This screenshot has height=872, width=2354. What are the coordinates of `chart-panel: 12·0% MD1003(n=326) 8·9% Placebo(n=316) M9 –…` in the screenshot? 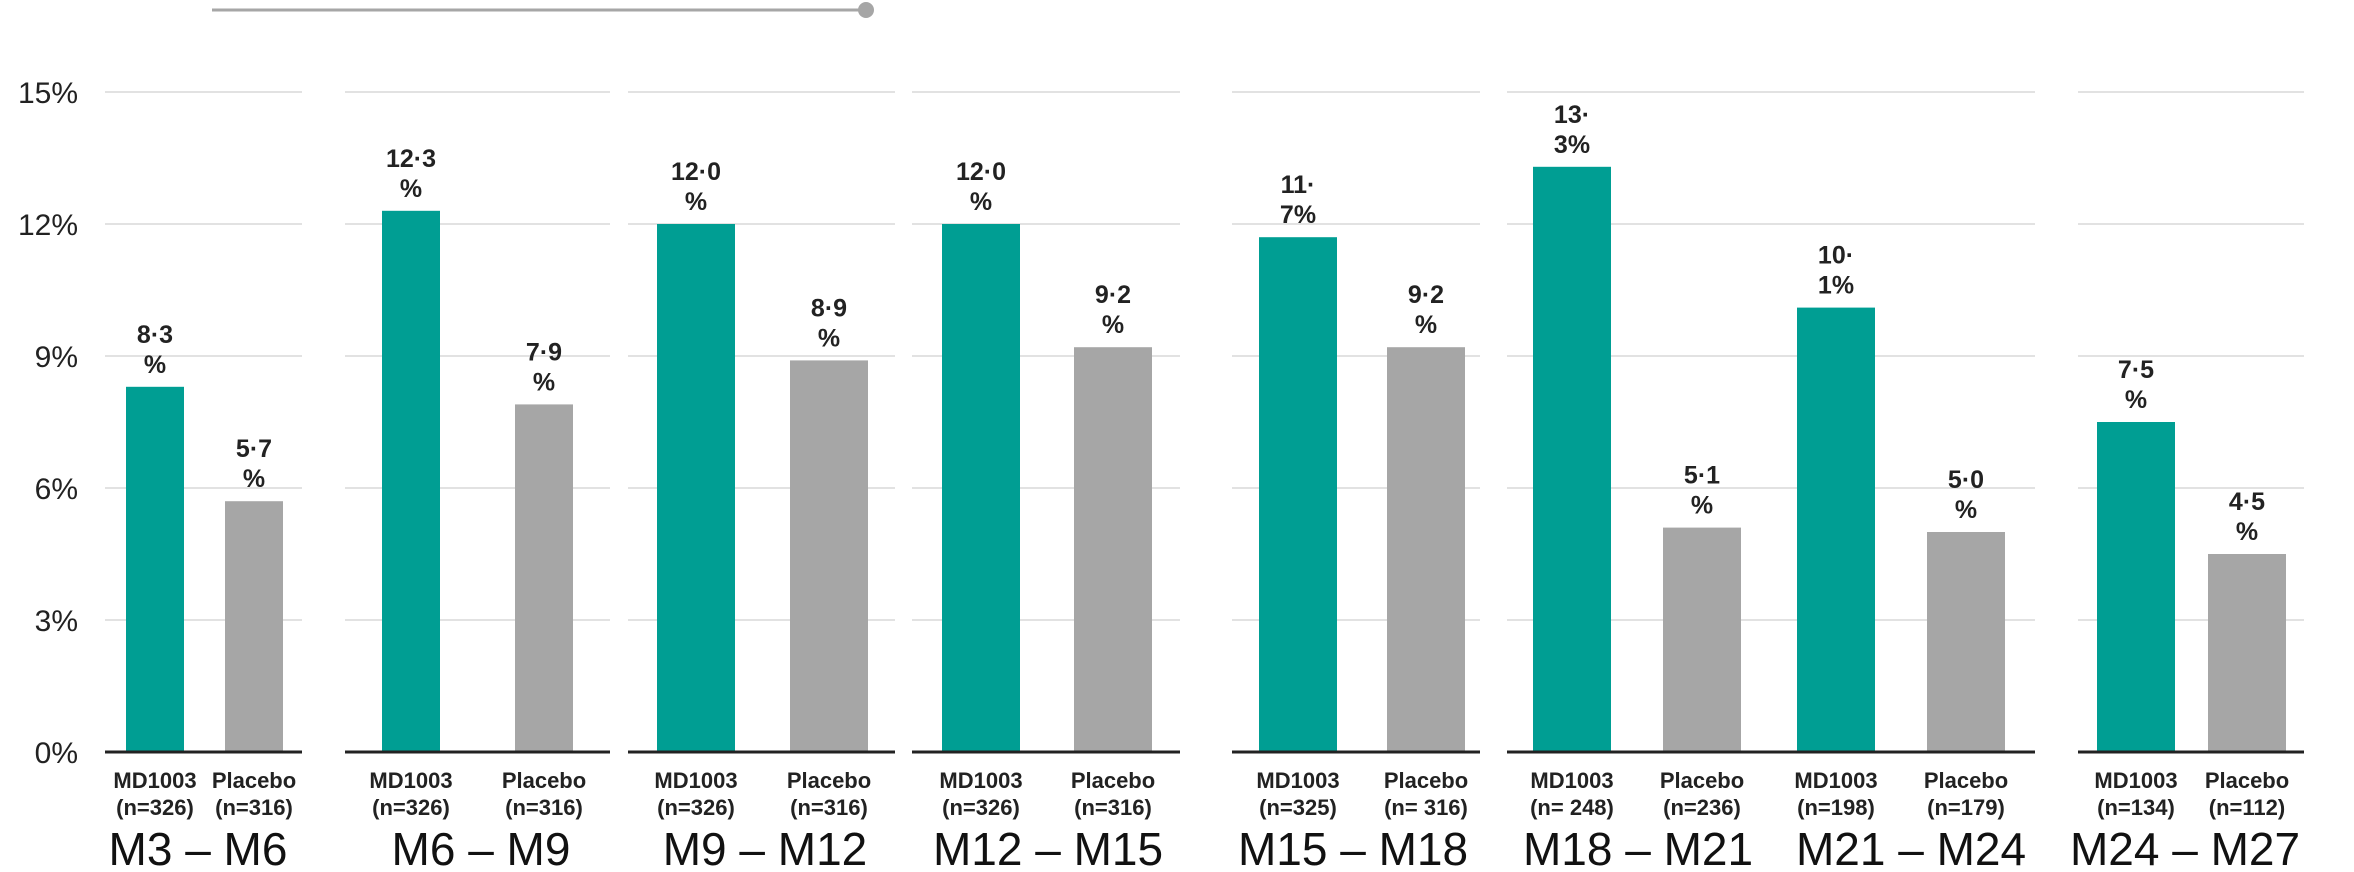 It's located at (761, 481).